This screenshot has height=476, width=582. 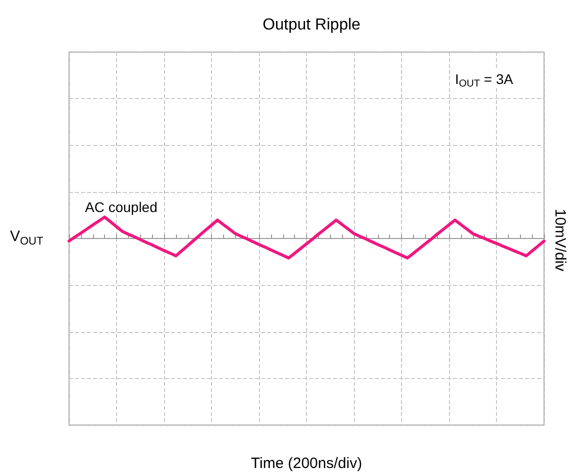 I want to click on text: AC coupled, so click(x=121, y=207).